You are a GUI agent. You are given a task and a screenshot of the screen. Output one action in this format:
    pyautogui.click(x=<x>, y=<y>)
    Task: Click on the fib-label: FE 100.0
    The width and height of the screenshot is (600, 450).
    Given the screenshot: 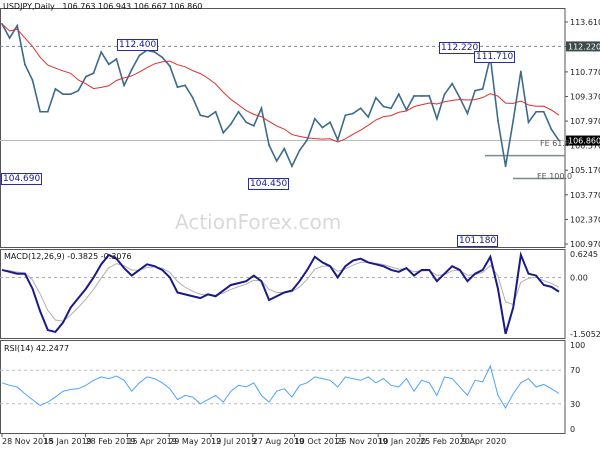 What is the action you would take?
    pyautogui.click(x=555, y=176)
    